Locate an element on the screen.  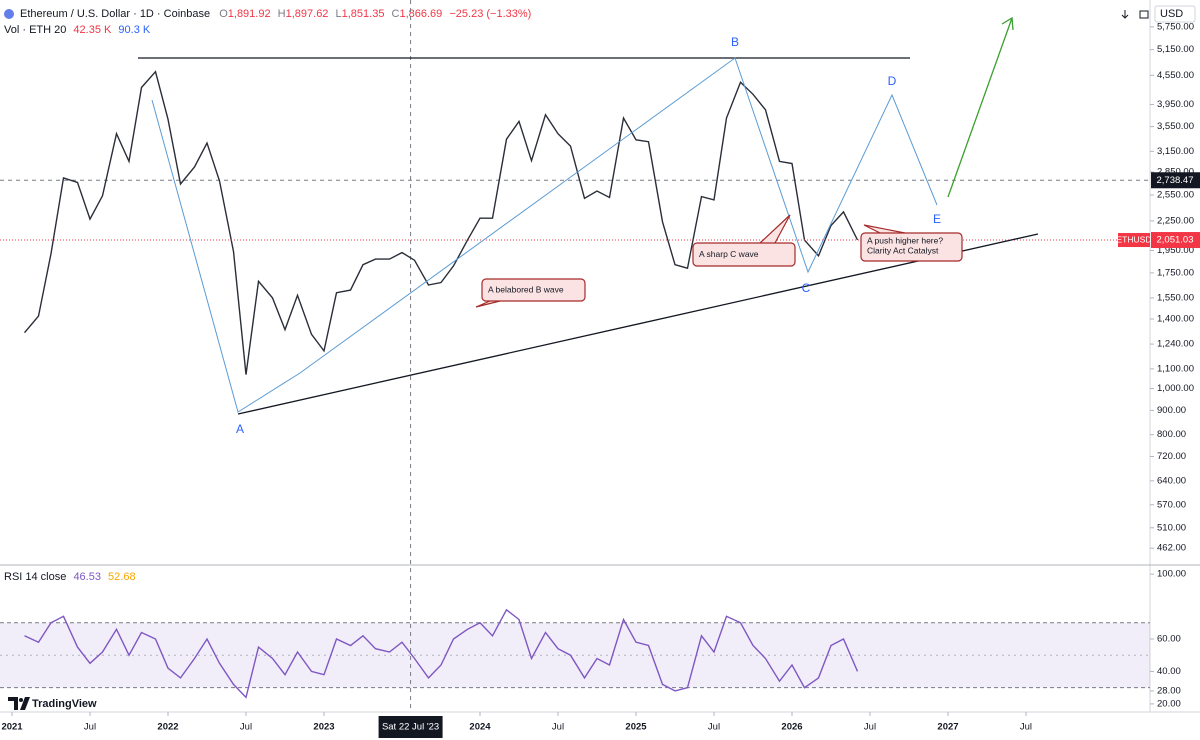
ohlc-label: O is located at coordinates (223, 14).